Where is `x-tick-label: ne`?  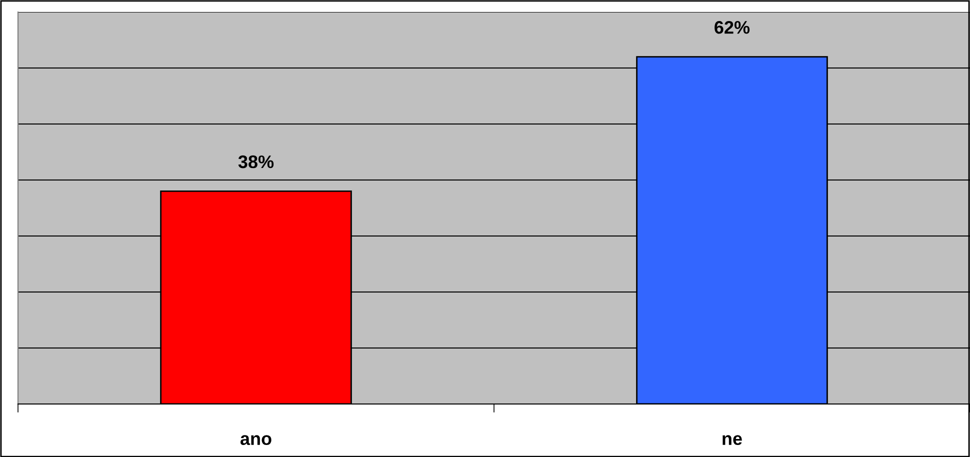
x-tick-label: ne is located at coordinates (732, 440).